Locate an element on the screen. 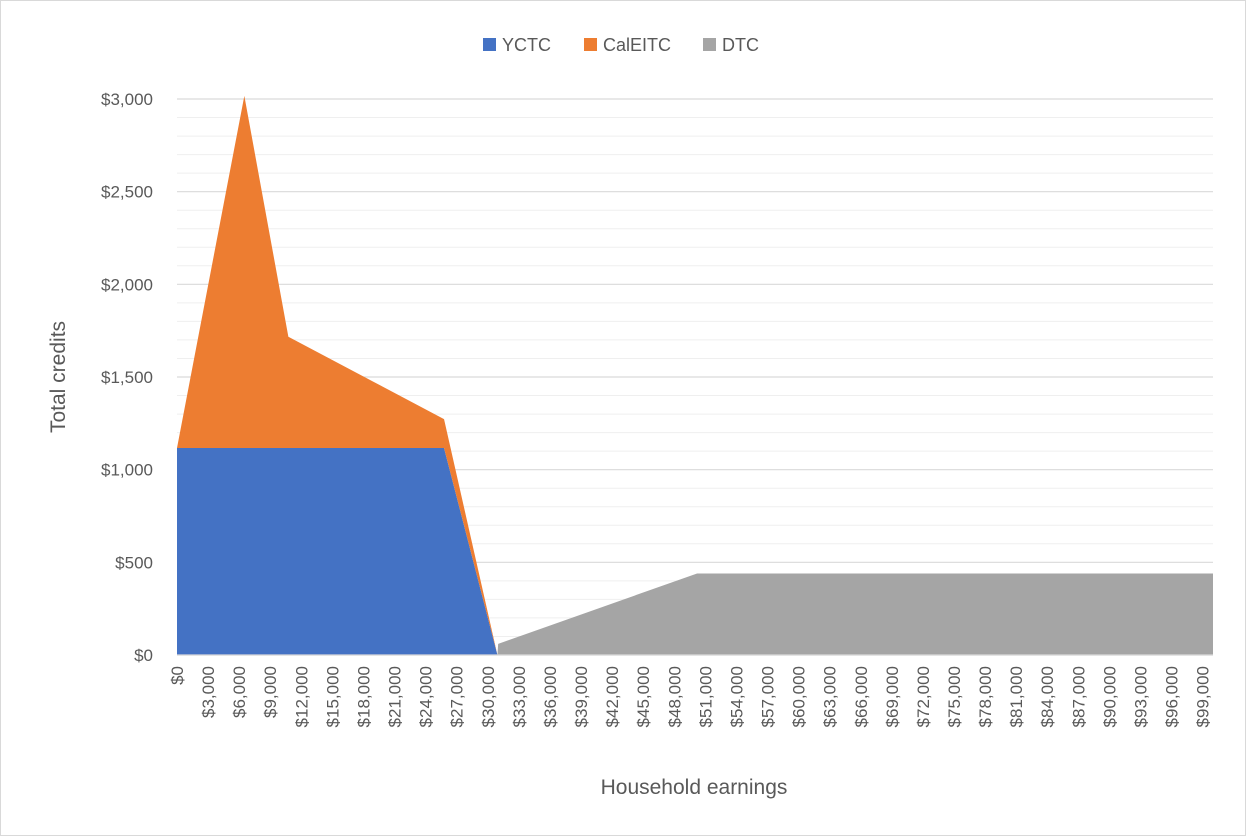  x-tick-label: $3,000 is located at coordinates (208, 692).